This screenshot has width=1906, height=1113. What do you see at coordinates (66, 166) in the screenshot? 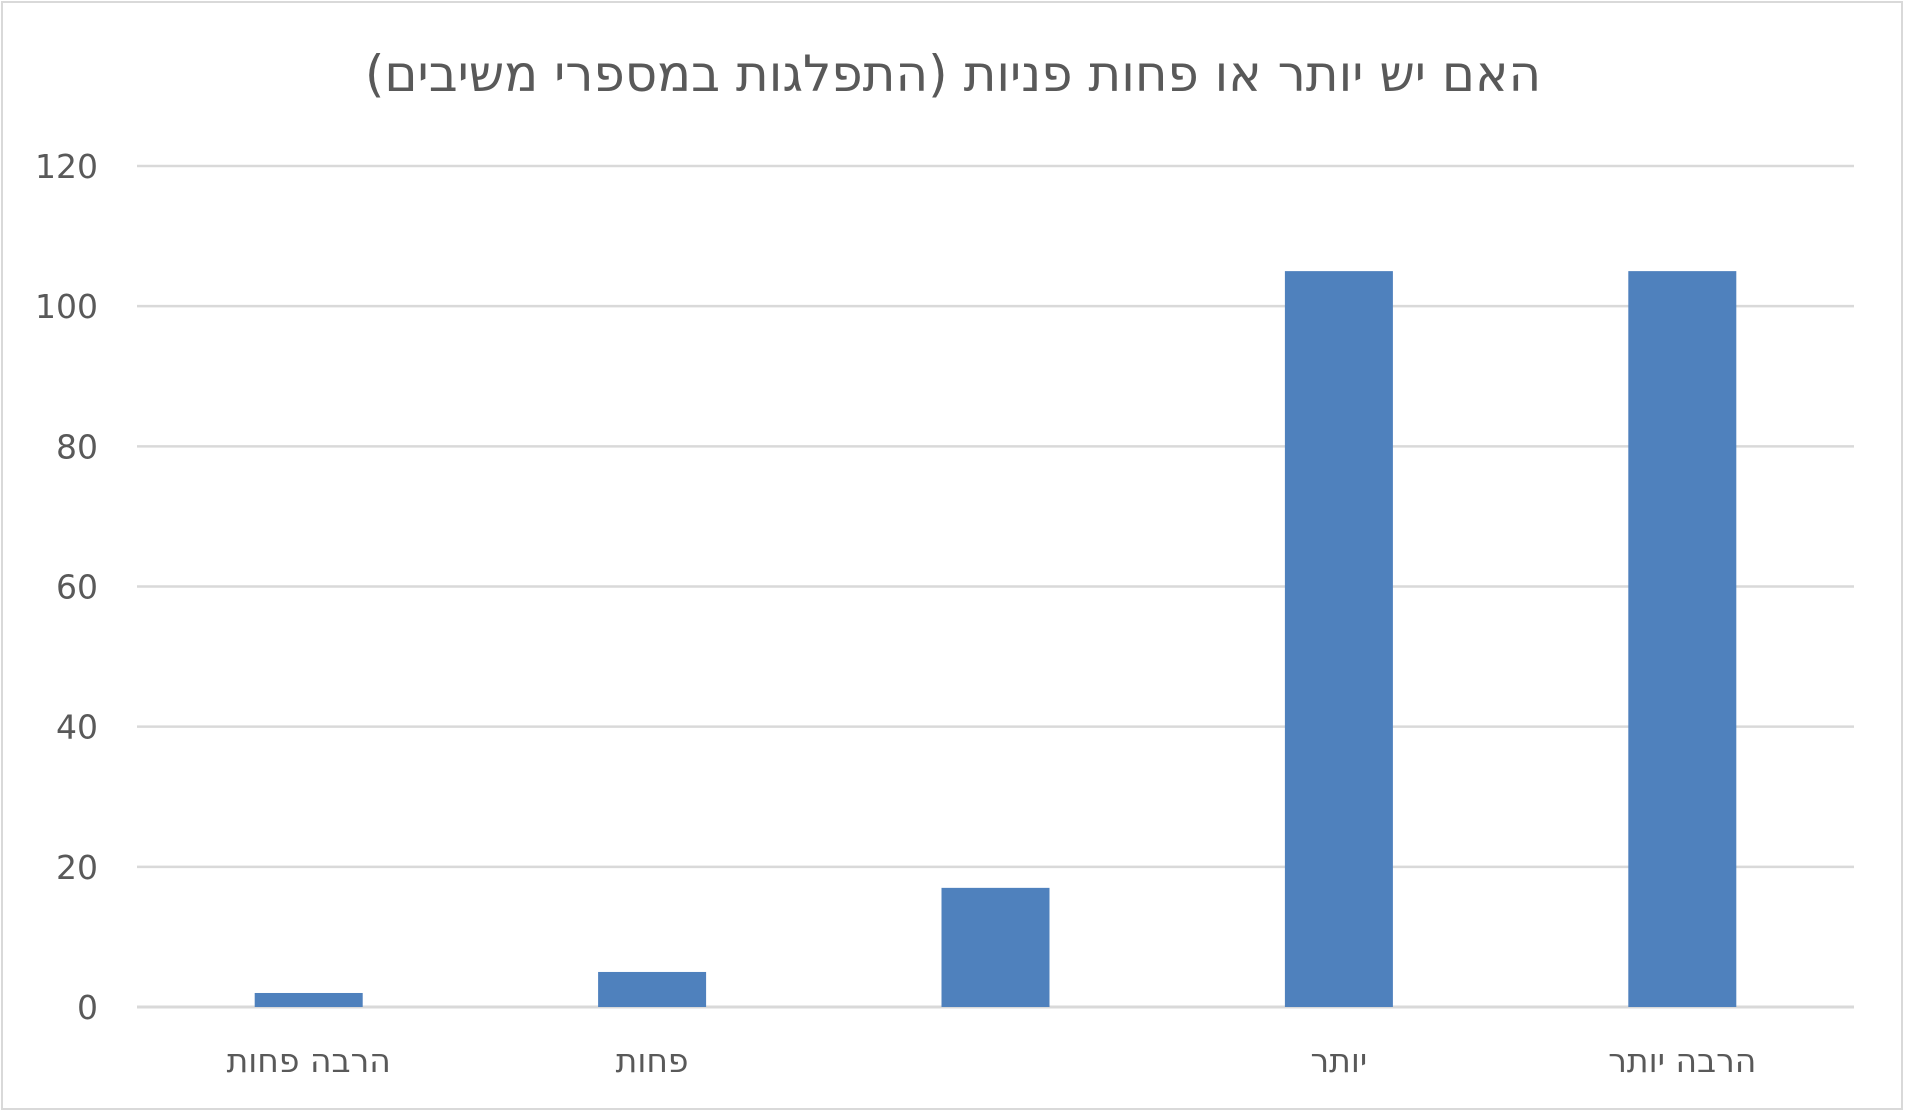
I see `y-tick-label: 120` at bounding box center [66, 166].